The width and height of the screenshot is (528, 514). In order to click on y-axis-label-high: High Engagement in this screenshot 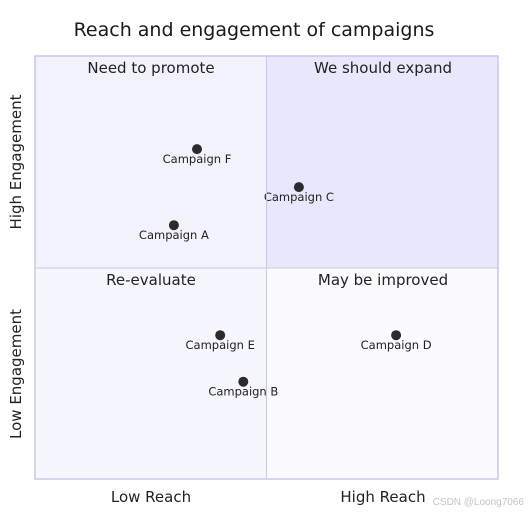, I will do `click(16, 161)`.